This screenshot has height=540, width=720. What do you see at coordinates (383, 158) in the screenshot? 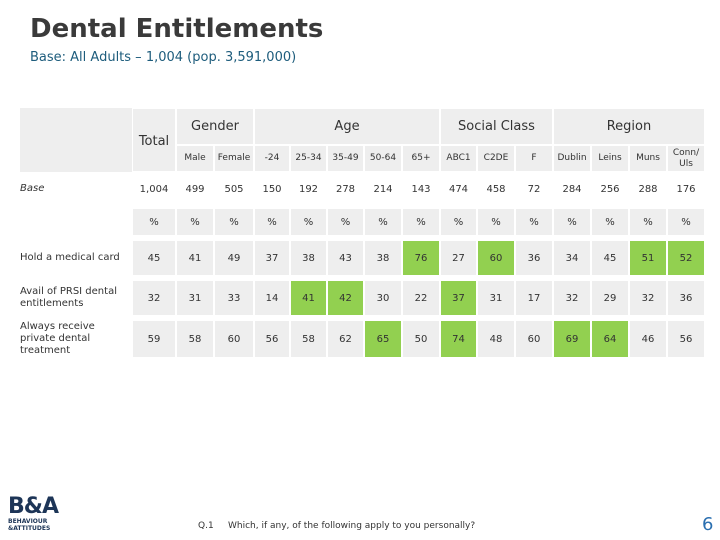
I see `column-header: 50-64` at bounding box center [383, 158].